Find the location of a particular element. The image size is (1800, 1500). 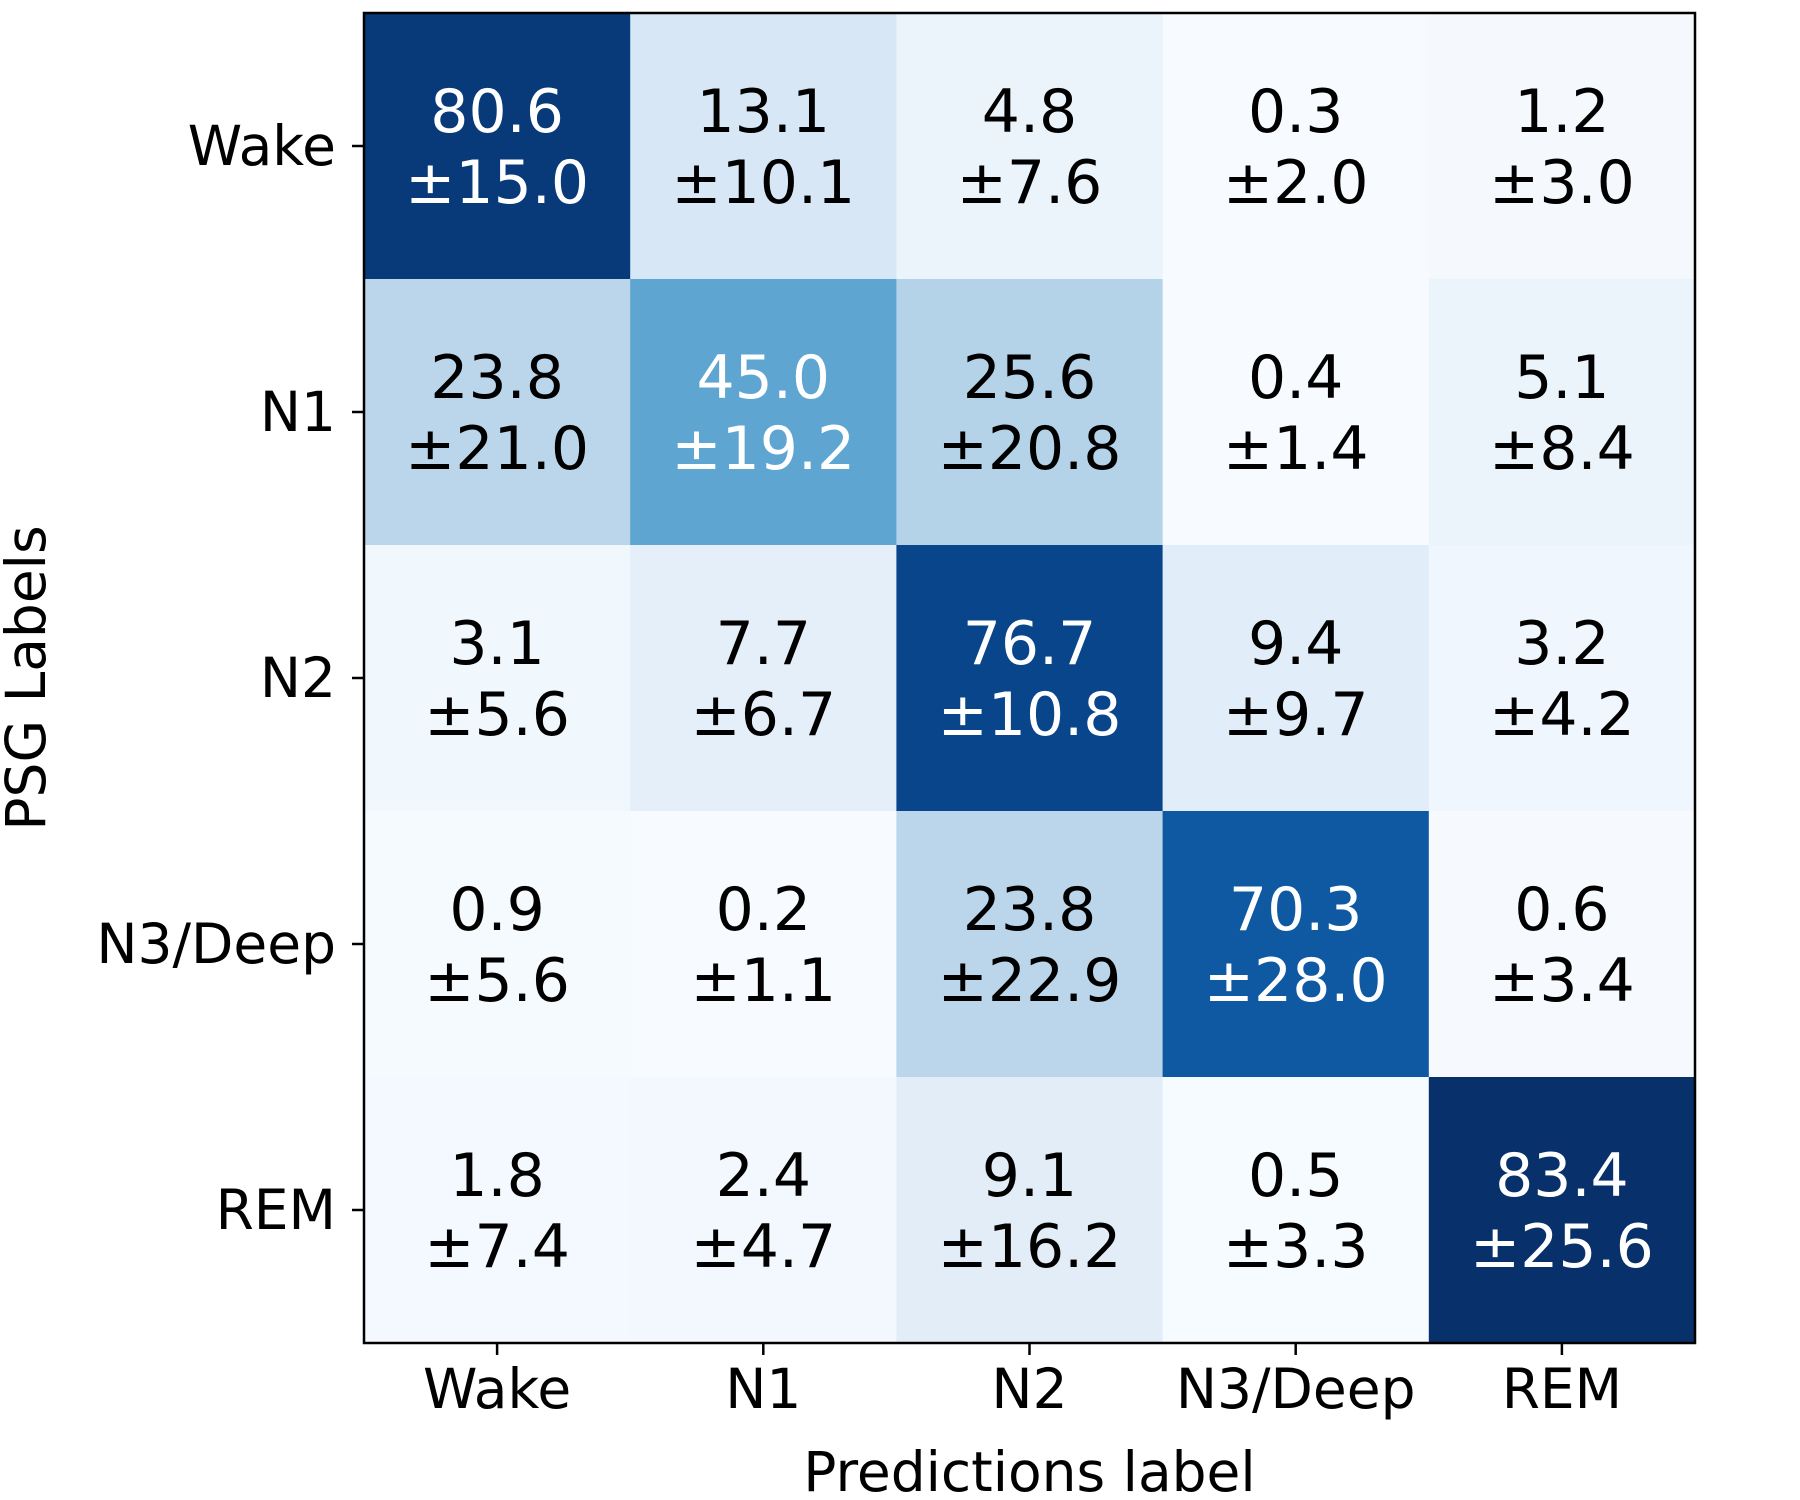

cell-std-label: ±1.4 is located at coordinates (1296, 449).